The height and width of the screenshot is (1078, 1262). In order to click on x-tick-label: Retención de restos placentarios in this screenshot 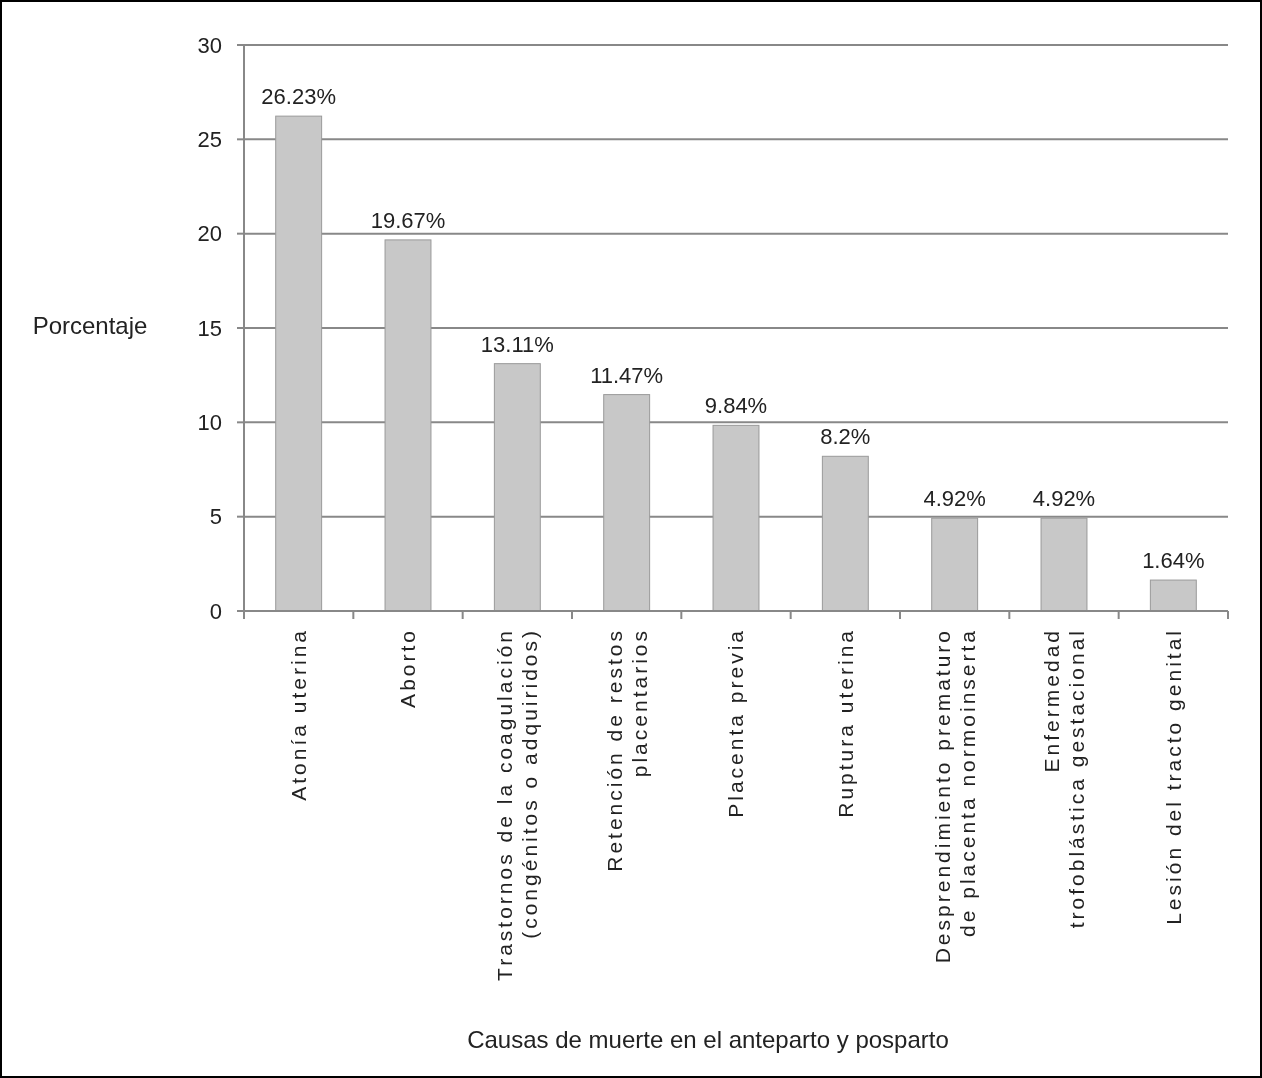, I will do `click(626, 750)`.